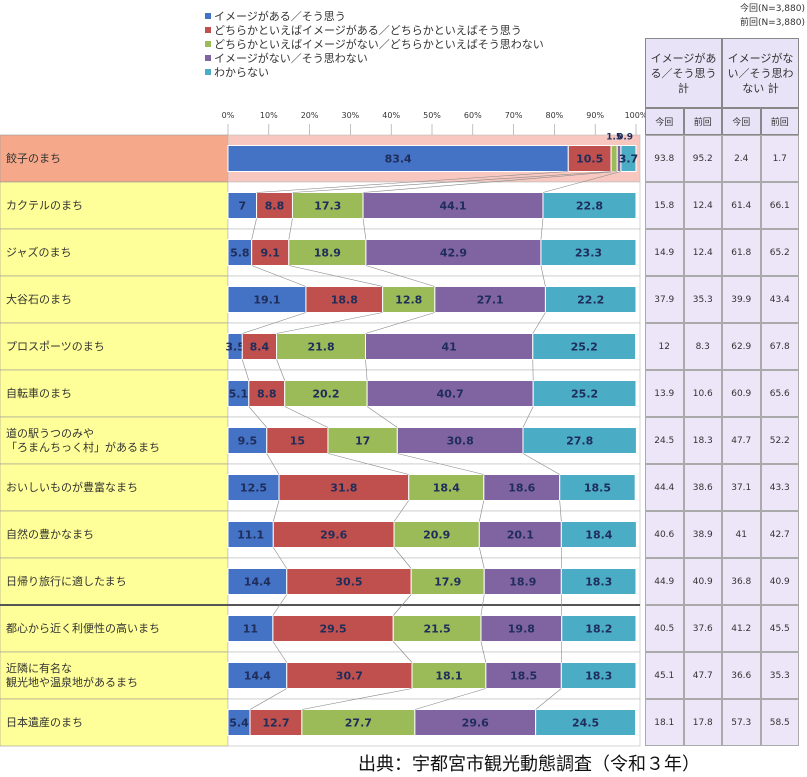  What do you see at coordinates (453, 253) in the screenshot?
I see `value-label: 42.9` at bounding box center [453, 253].